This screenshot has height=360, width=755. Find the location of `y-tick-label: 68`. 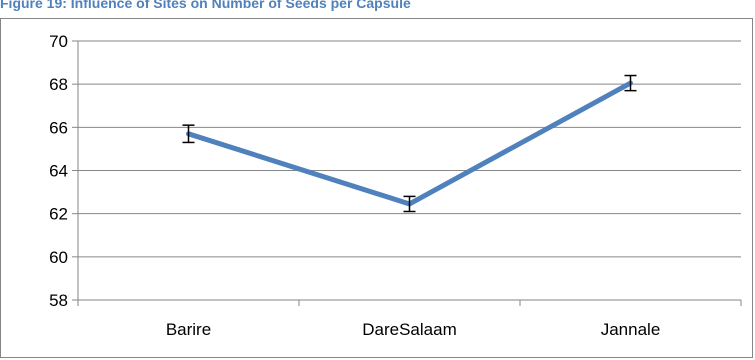

y-tick-label: 68 is located at coordinates (58, 84).